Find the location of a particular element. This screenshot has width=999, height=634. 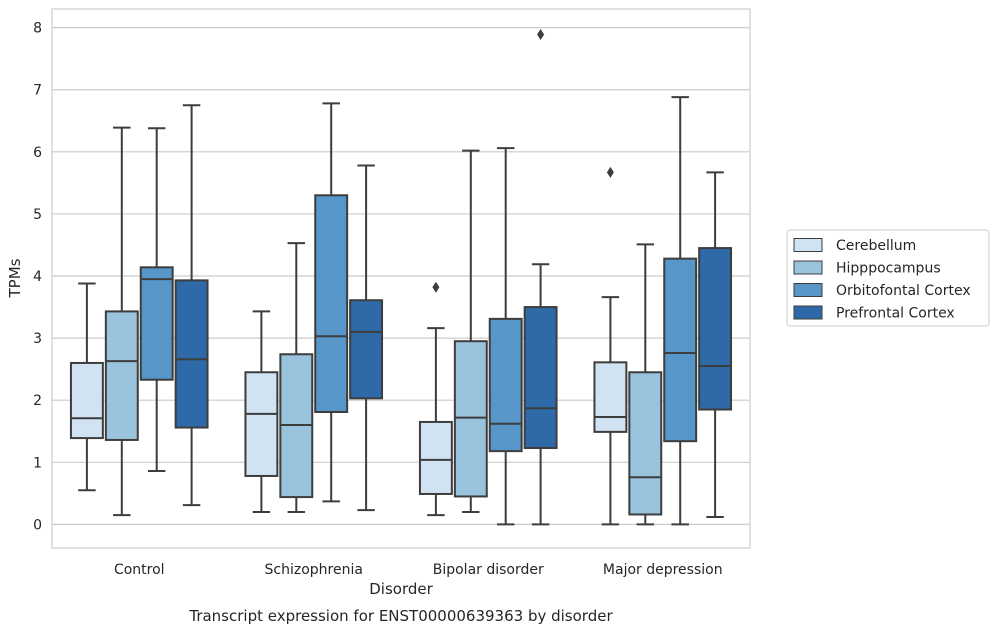

y-tick-label: 8 is located at coordinates (37, 29).